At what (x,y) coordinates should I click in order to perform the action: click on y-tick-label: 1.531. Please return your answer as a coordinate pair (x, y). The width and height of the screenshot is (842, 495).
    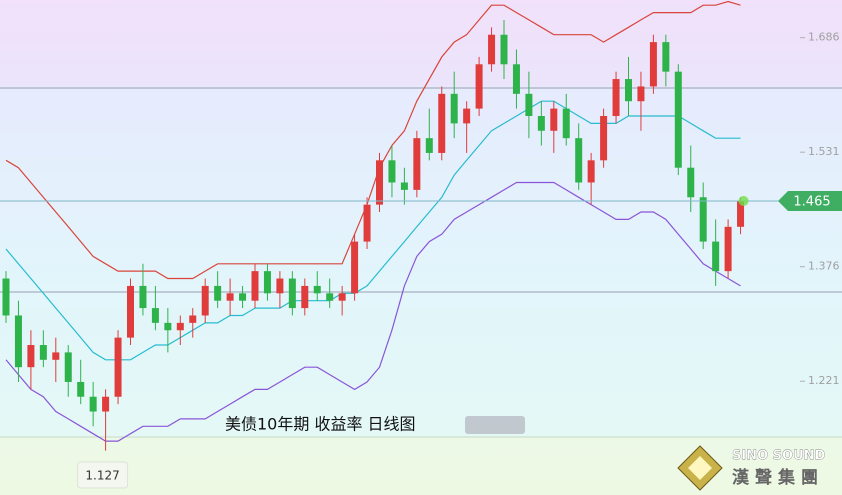
    Looking at the image, I should click on (824, 151).